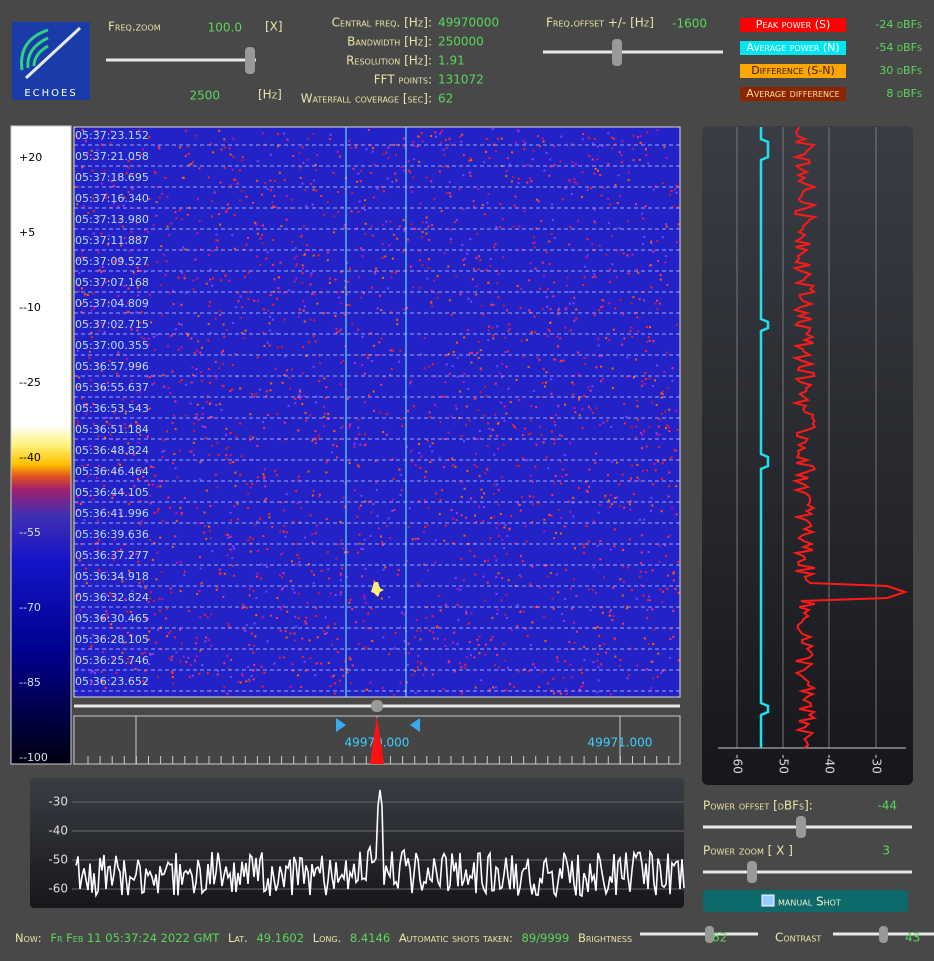 The image size is (934, 961). What do you see at coordinates (801, 827) in the screenshot?
I see `power-offset-slider` at bounding box center [801, 827].